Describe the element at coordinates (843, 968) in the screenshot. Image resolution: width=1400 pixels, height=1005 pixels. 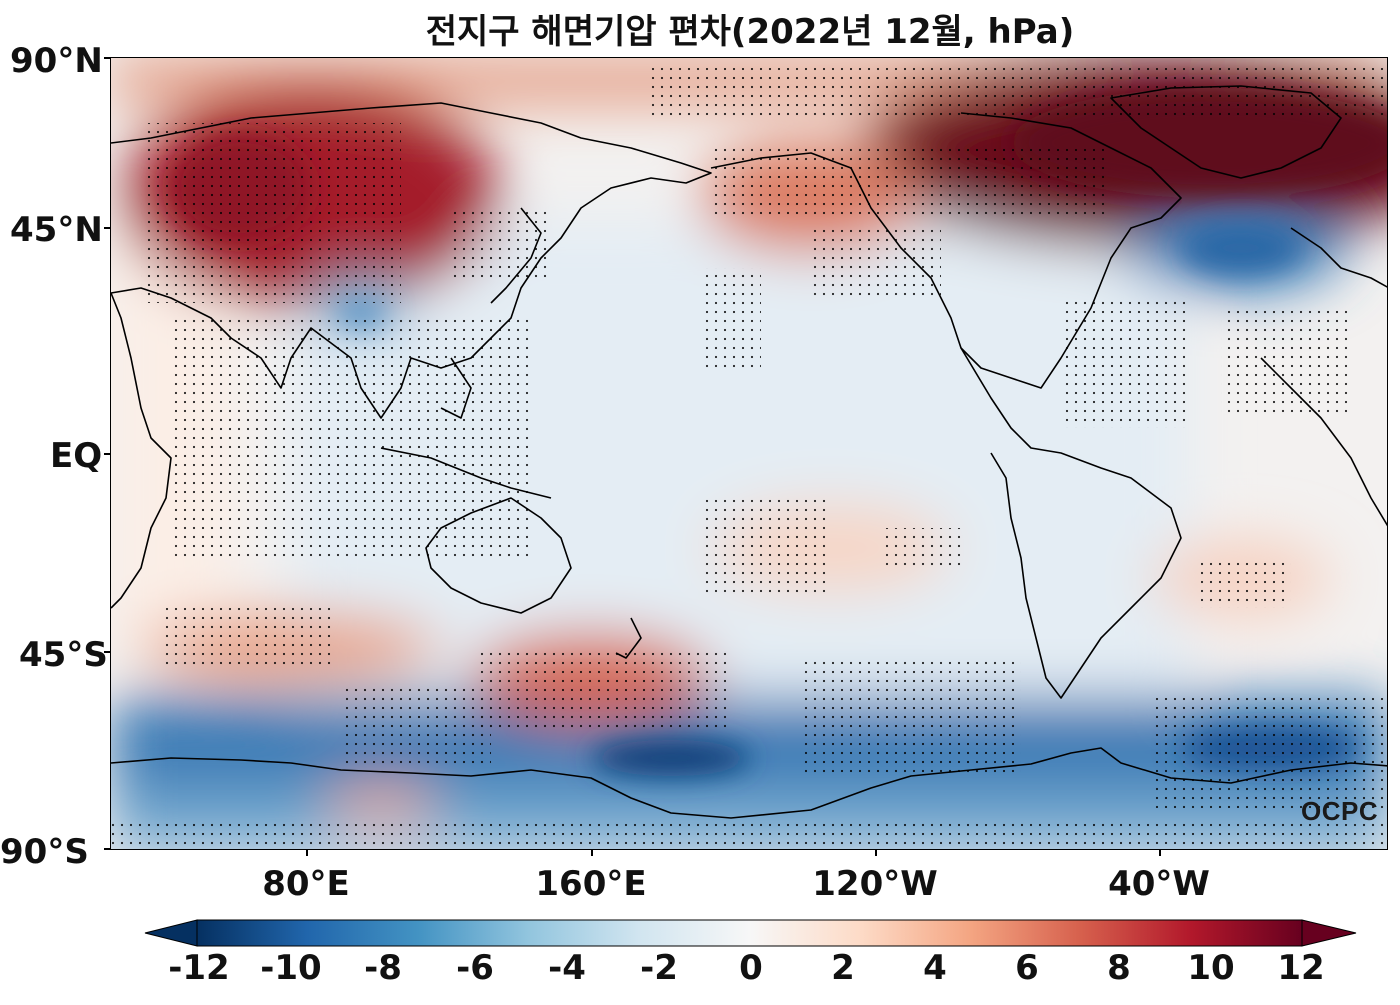
I see `colorbar-tick: 2` at that location.